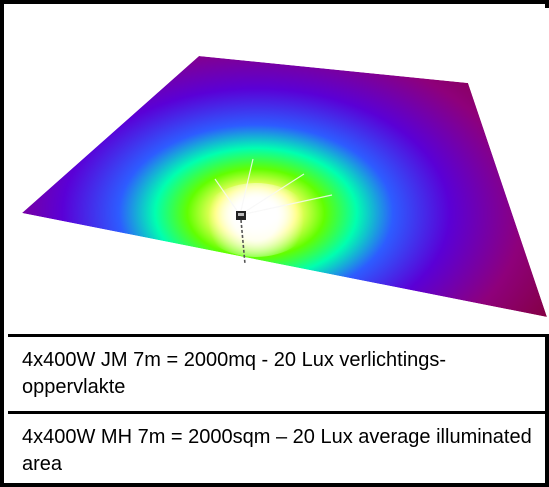 This screenshot has height=487, width=549. What do you see at coordinates (241, 238) in the screenshot?
I see `light-pole` at bounding box center [241, 238].